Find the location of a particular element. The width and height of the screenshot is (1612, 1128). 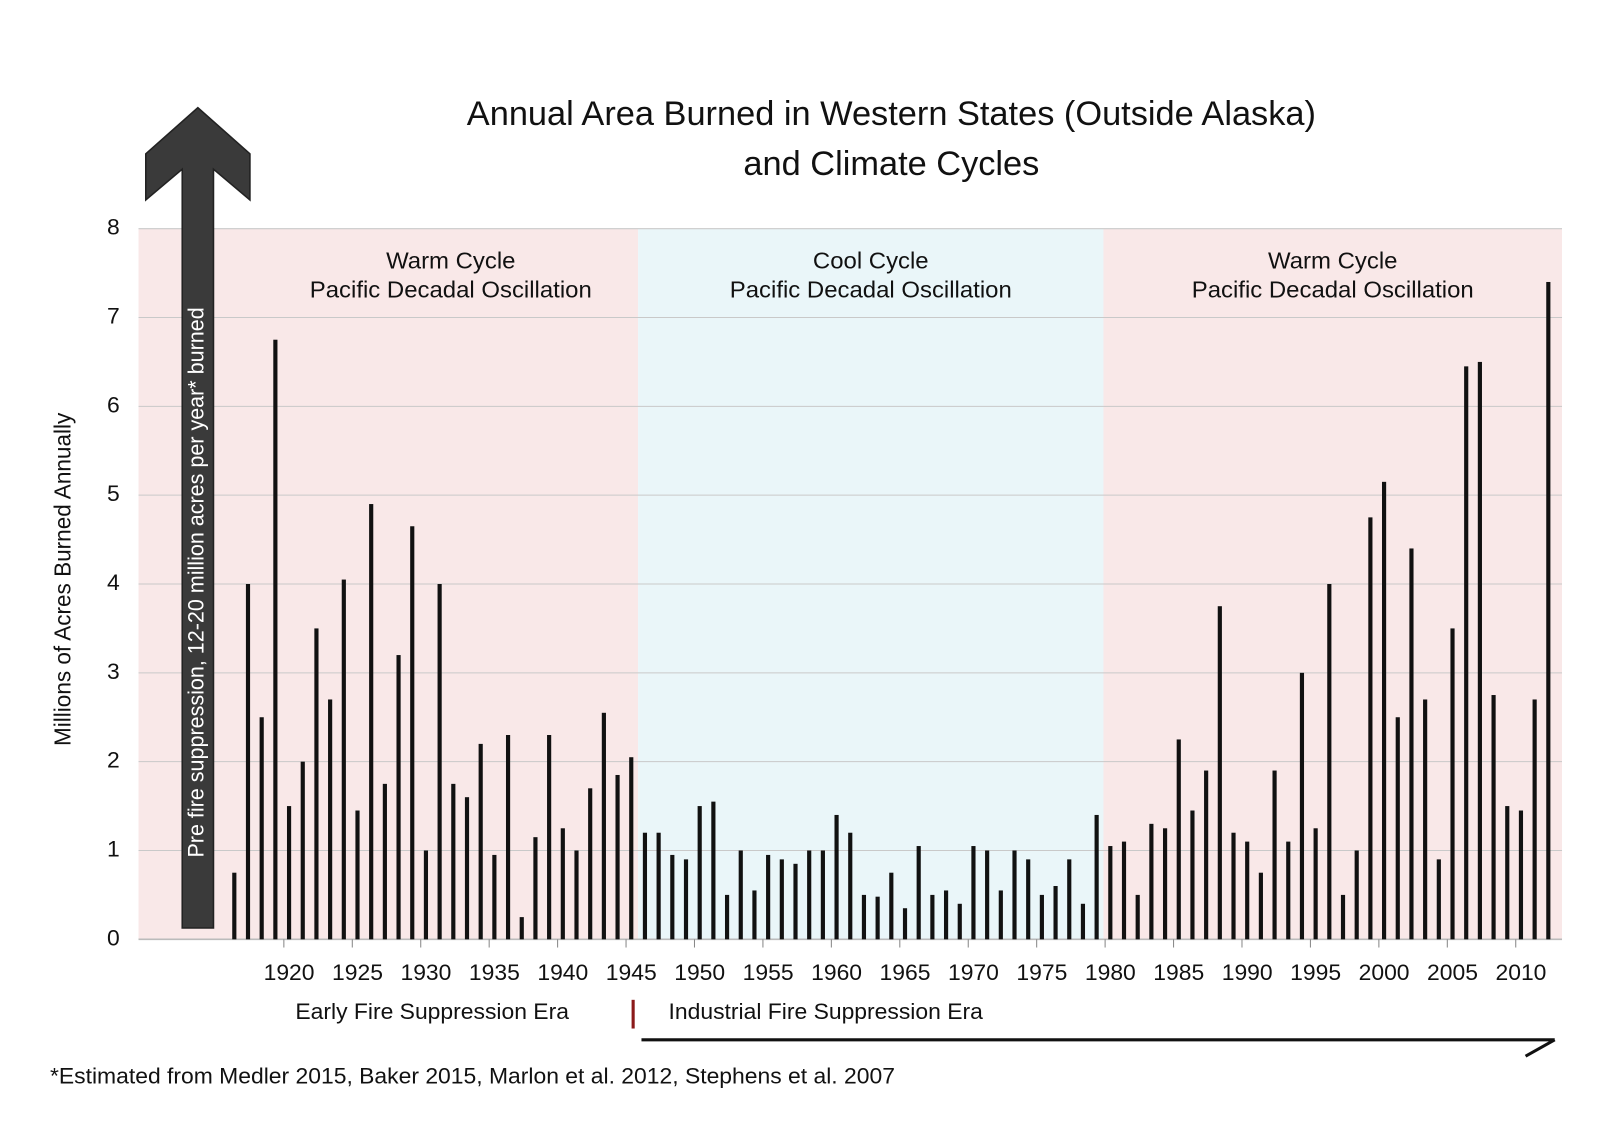

x-tick-label: 1950 is located at coordinates (699, 972).